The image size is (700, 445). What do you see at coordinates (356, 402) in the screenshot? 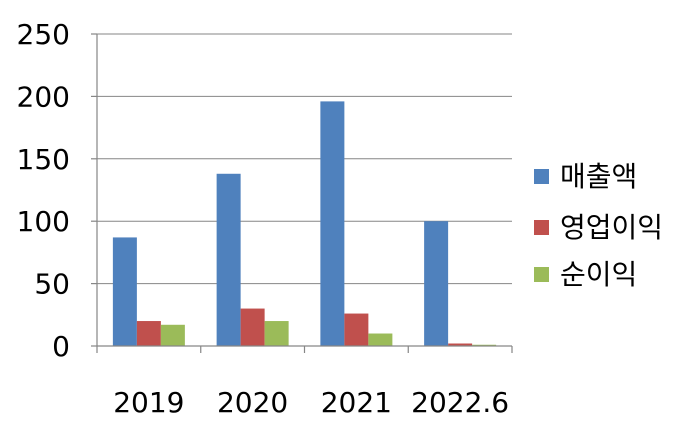
I see `x-tick-label: 2021` at bounding box center [356, 402].